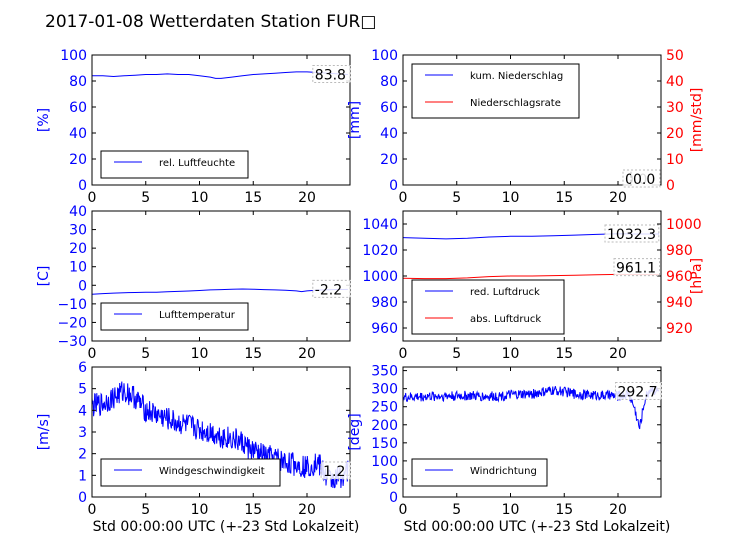 The width and height of the screenshot is (736, 552). What do you see at coordinates (403, 510) in the screenshot?
I see `winddirection-xtick-label: 0` at bounding box center [403, 510].